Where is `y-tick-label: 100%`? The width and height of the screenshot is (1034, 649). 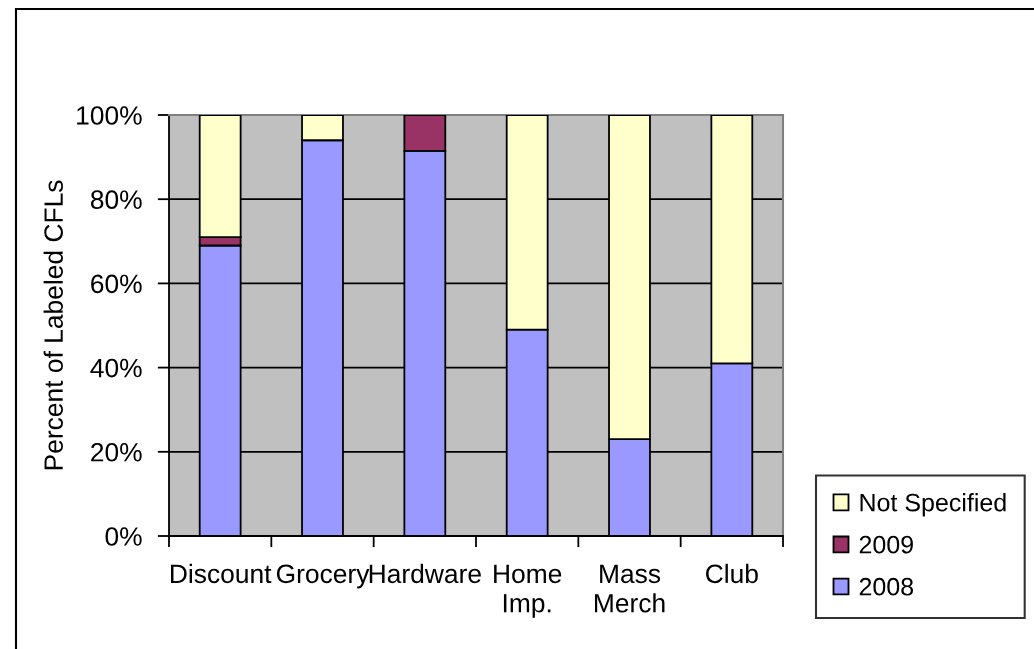 y-tick-label: 100% is located at coordinates (109, 115).